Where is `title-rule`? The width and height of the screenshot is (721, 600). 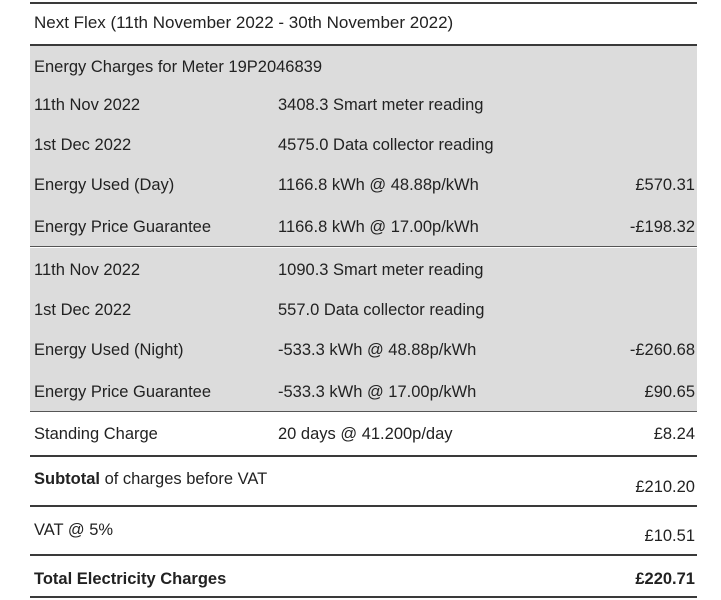 title-rule is located at coordinates (363, 45).